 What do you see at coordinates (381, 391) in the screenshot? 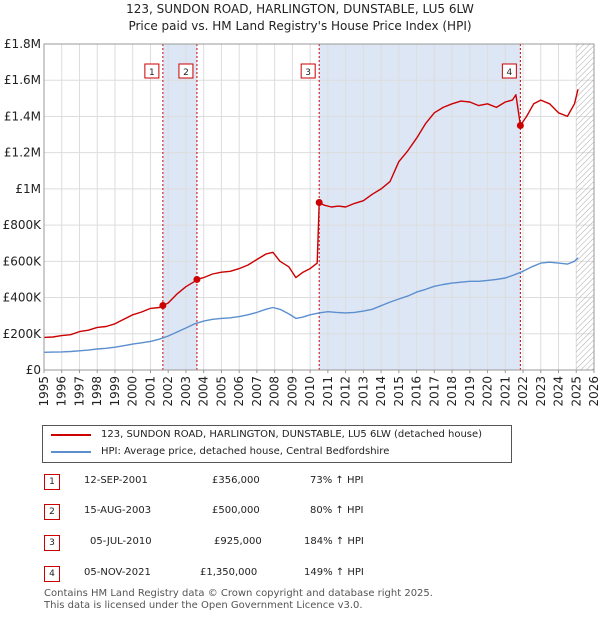
I see `x-tick-label: 2014` at bounding box center [381, 391].